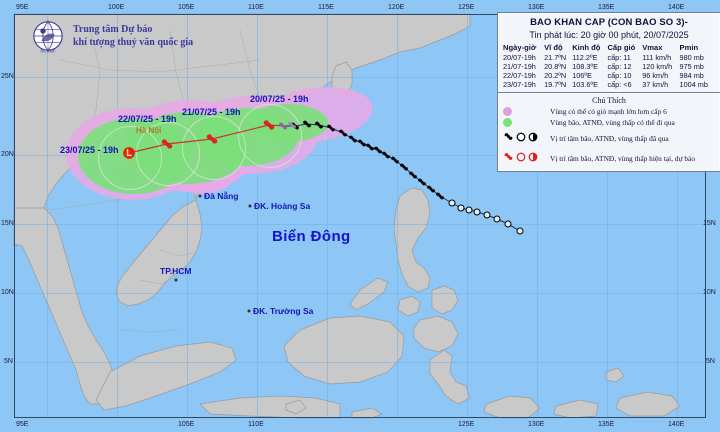 Image resolution: width=720 pixels, height=432 pixels. Describe the element at coordinates (519, 75) in the screenshot. I see `cell-datetime: 22/07-19h` at that location.